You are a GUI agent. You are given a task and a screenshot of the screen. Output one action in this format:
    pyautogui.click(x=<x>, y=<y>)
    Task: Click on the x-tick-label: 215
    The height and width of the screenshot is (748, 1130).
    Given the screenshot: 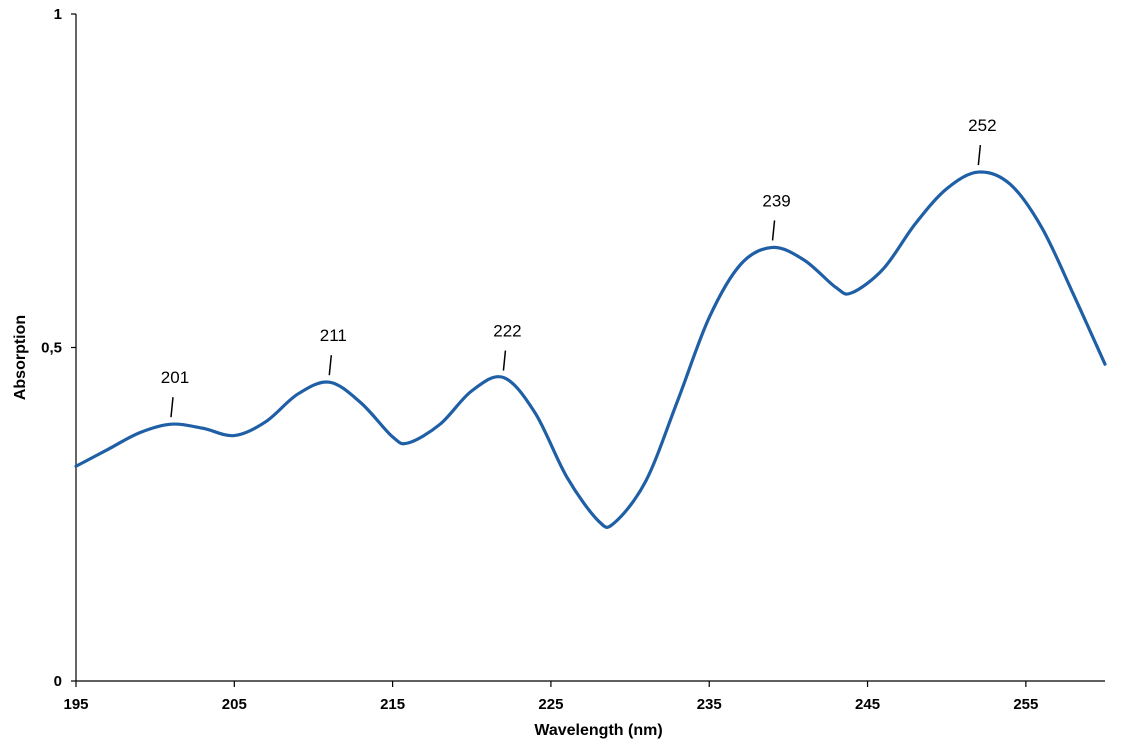 What is the action you would take?
    pyautogui.click(x=392, y=704)
    